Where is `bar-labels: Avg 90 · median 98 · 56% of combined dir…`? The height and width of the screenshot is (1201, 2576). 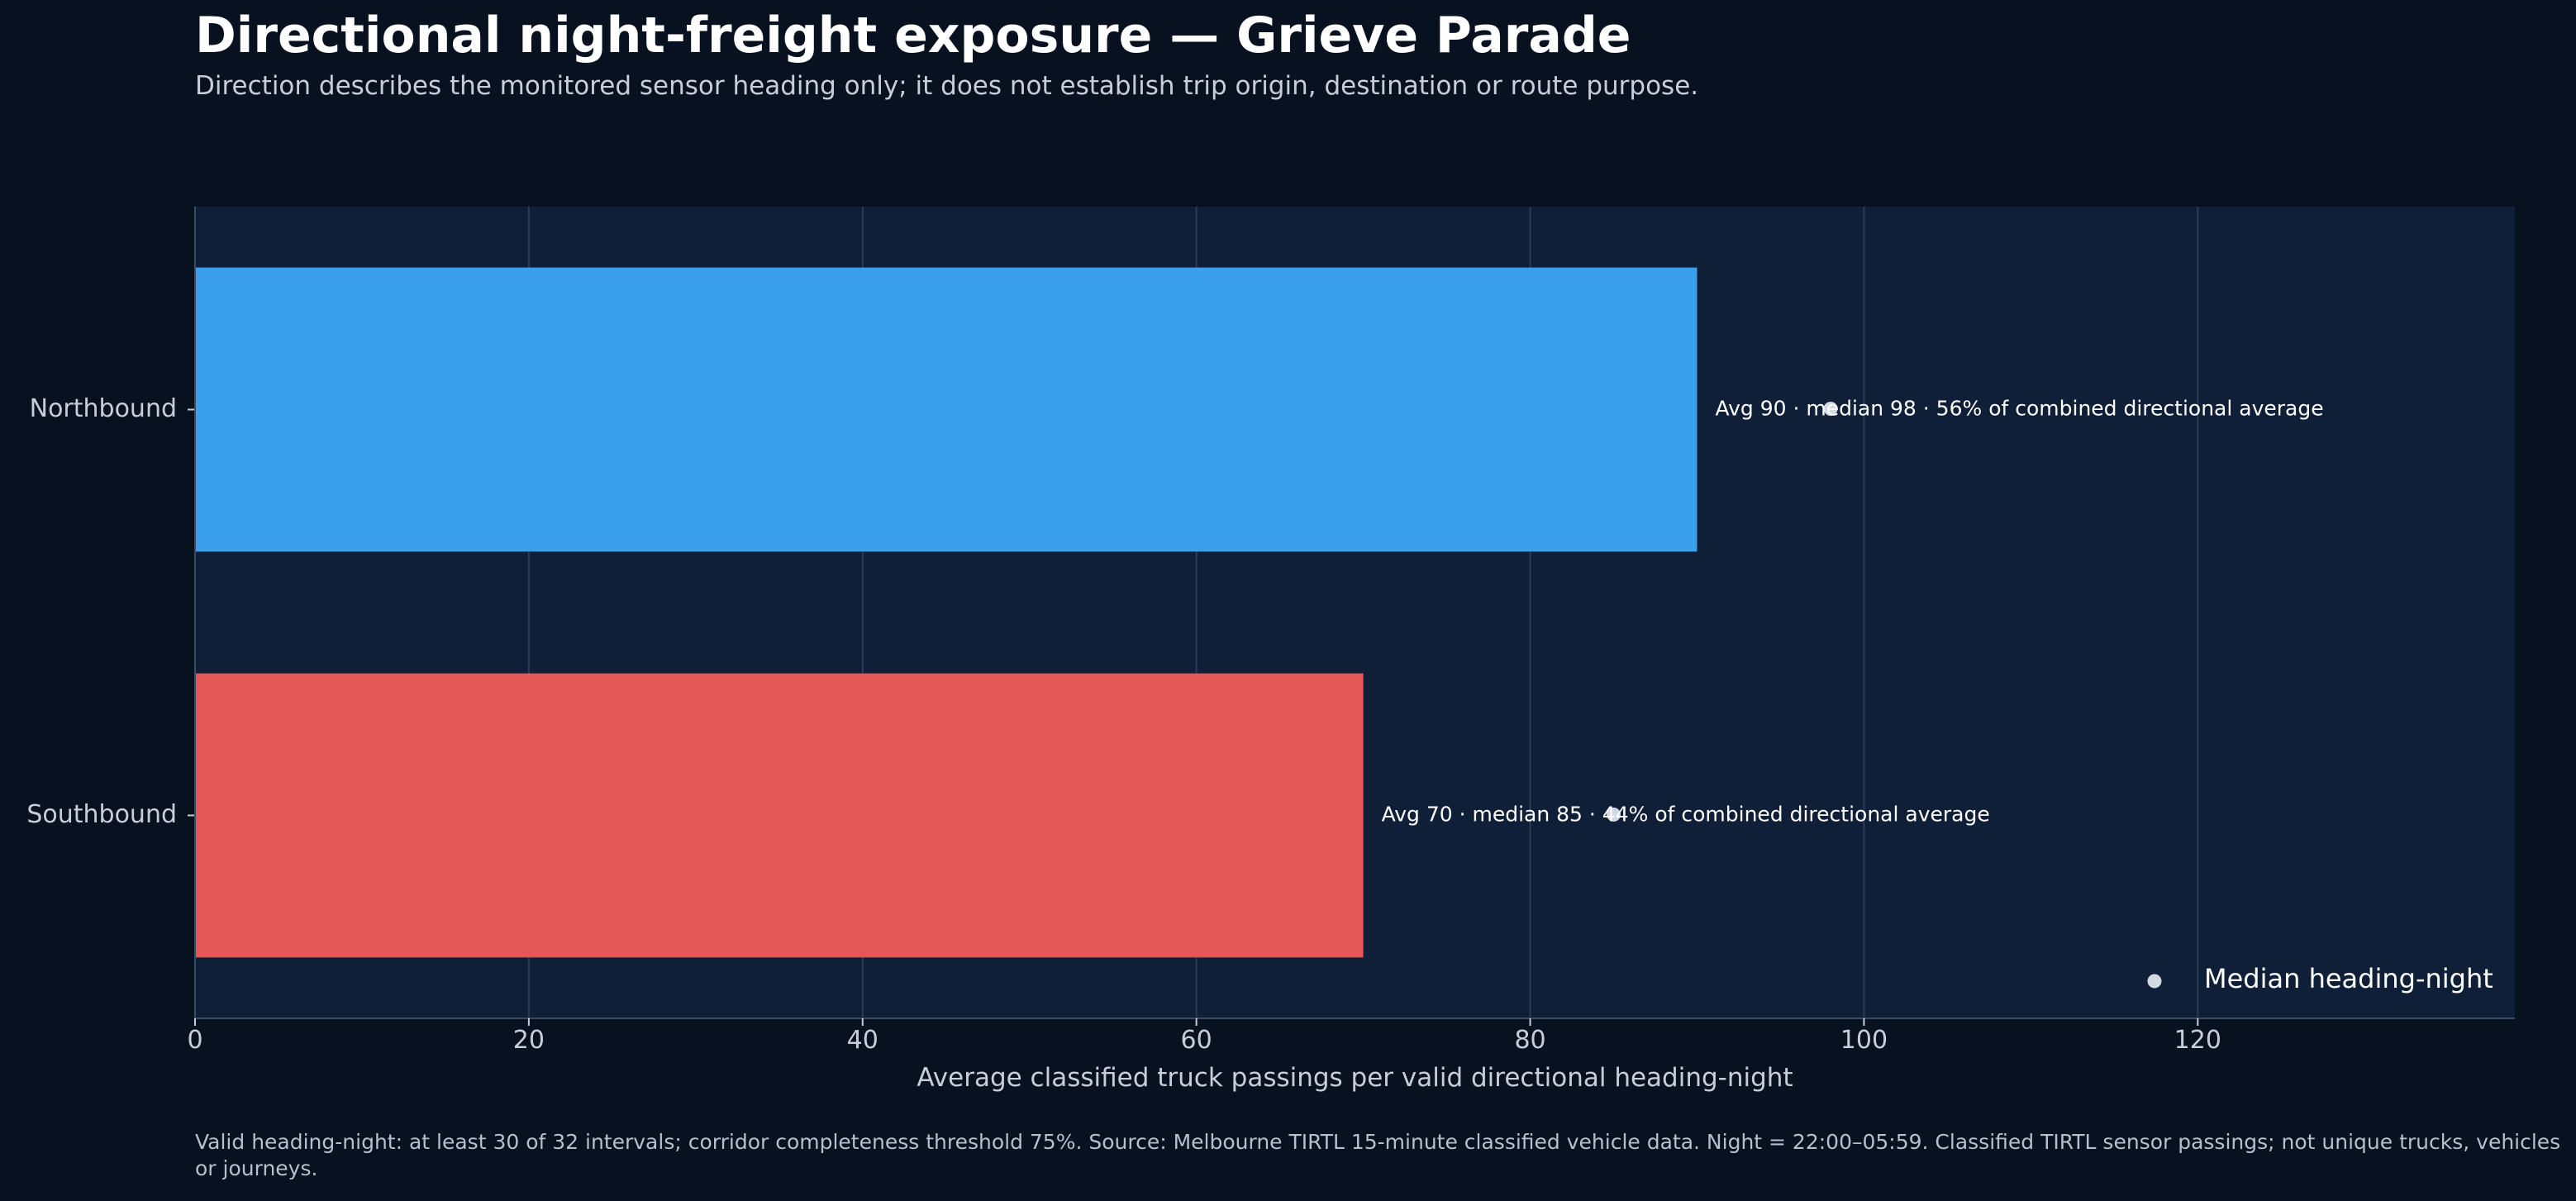
bar-labels: Avg 90 · median 98 · 56% of combined dir… is located at coordinates (1853, 612).